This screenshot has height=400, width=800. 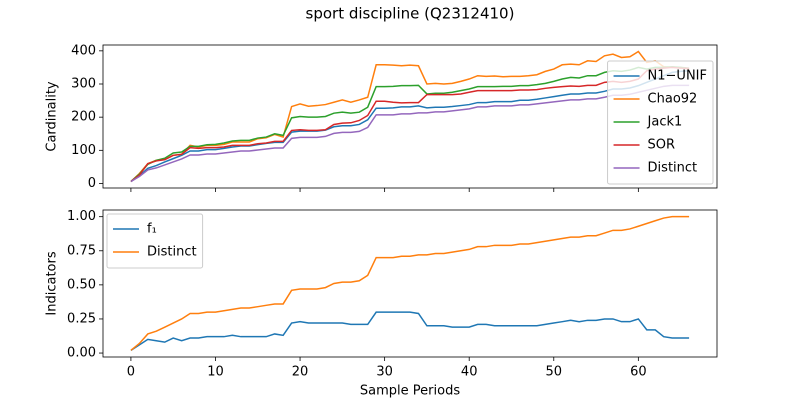 I want to click on x-tick-label: 20, so click(x=300, y=372).